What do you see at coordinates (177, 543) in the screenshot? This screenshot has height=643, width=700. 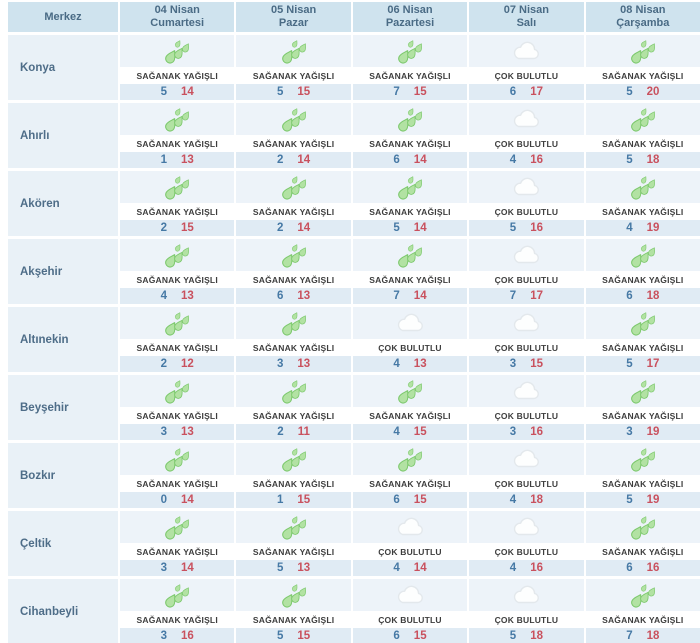 I see `forecast-cell: SAĞANAK YAĞIŞLI 3 14` at bounding box center [177, 543].